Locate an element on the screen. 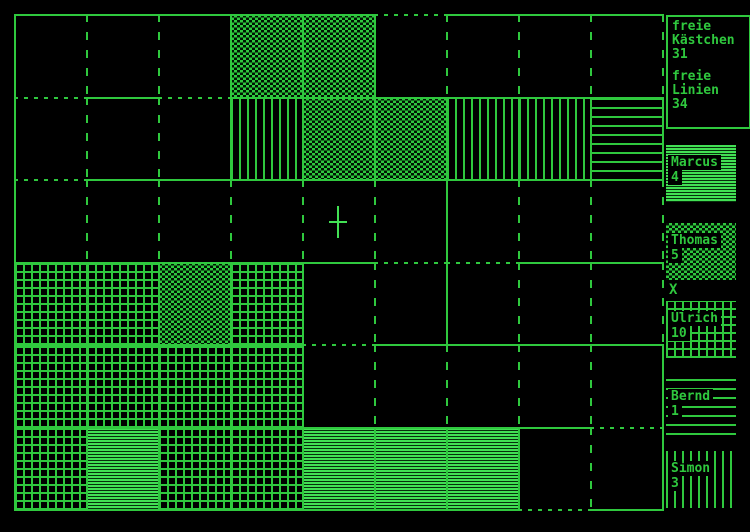 The height and width of the screenshot is (532, 750). line-h-0-7-drawn is located at coordinates (555, 15).